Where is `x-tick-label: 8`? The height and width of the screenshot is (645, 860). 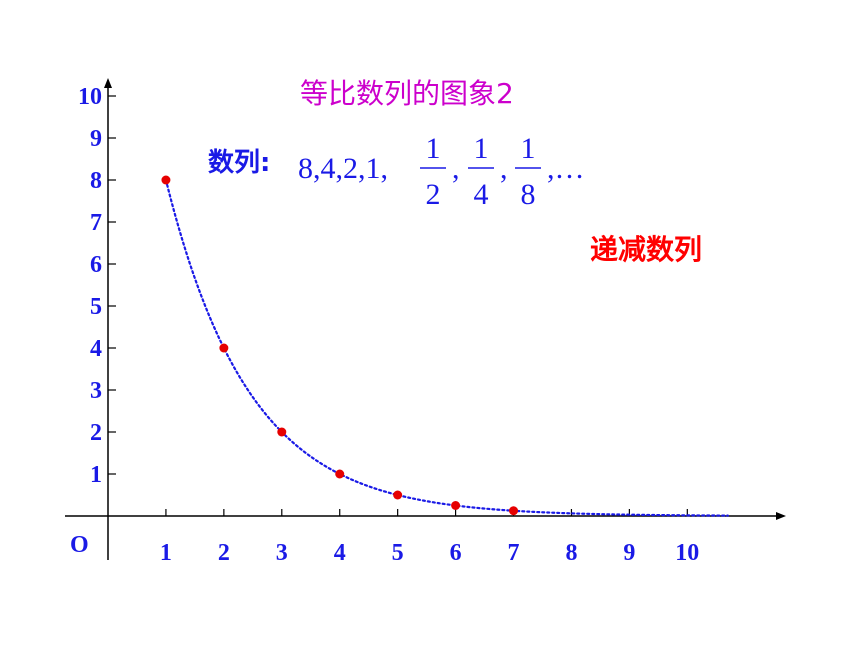 x-tick-label: 8 is located at coordinates (571, 553).